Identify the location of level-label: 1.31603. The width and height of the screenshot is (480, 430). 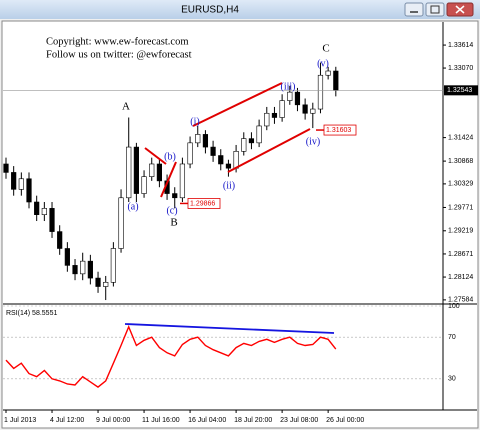
(338, 130).